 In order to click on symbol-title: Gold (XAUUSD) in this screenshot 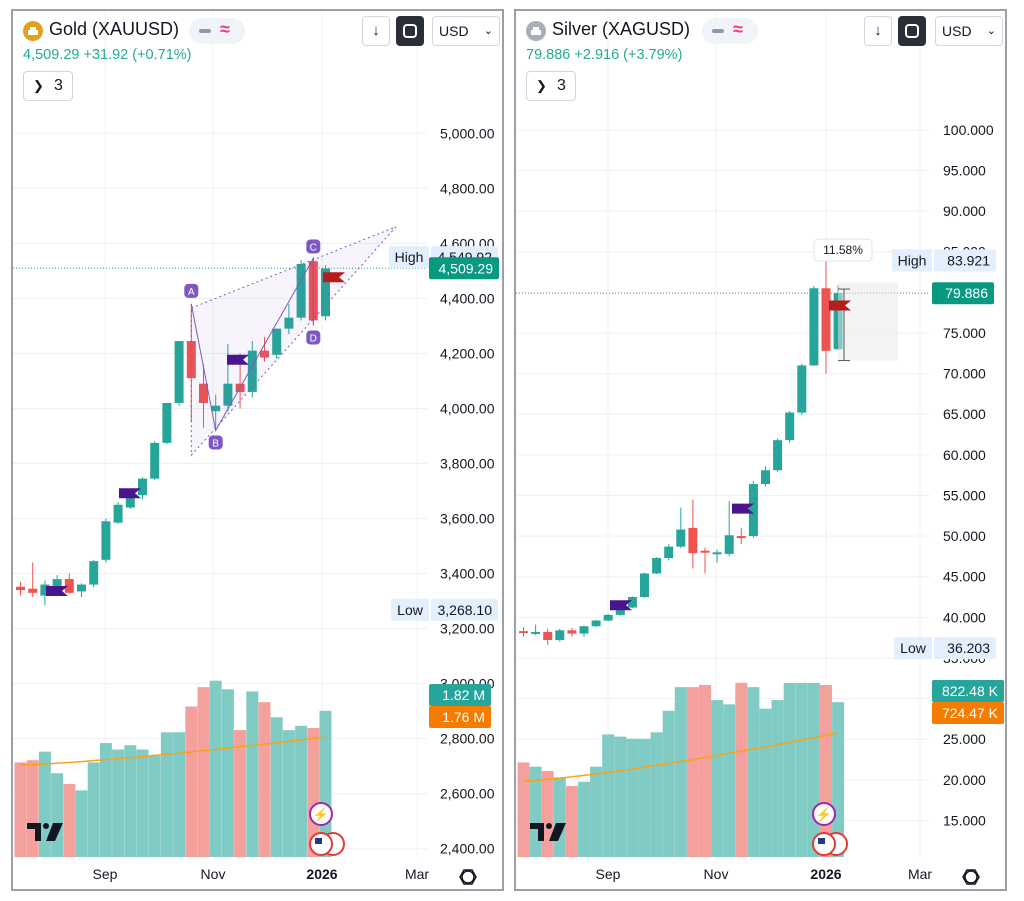, I will do `click(114, 29)`.